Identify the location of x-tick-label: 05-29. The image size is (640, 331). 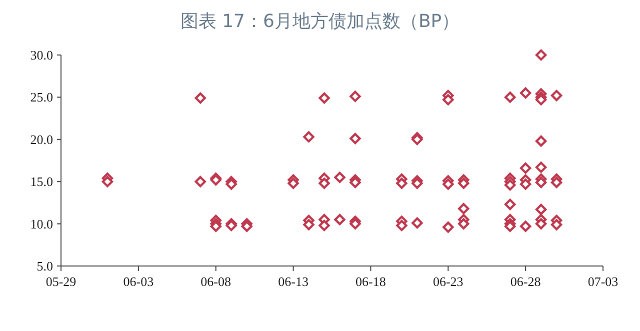
(61, 281).